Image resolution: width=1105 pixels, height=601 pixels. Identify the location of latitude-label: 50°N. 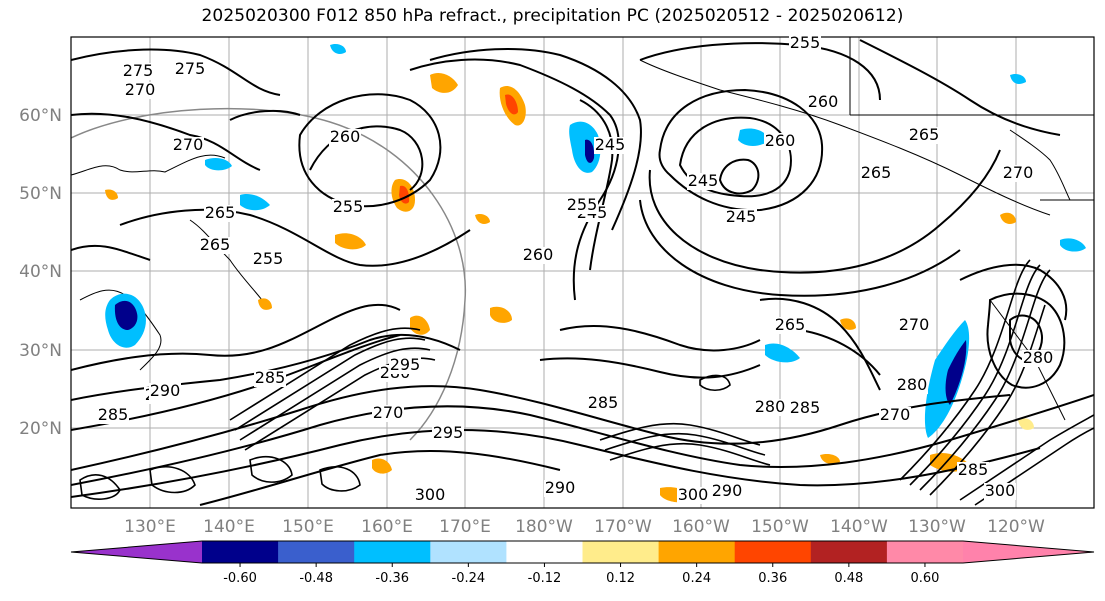
(40, 194).